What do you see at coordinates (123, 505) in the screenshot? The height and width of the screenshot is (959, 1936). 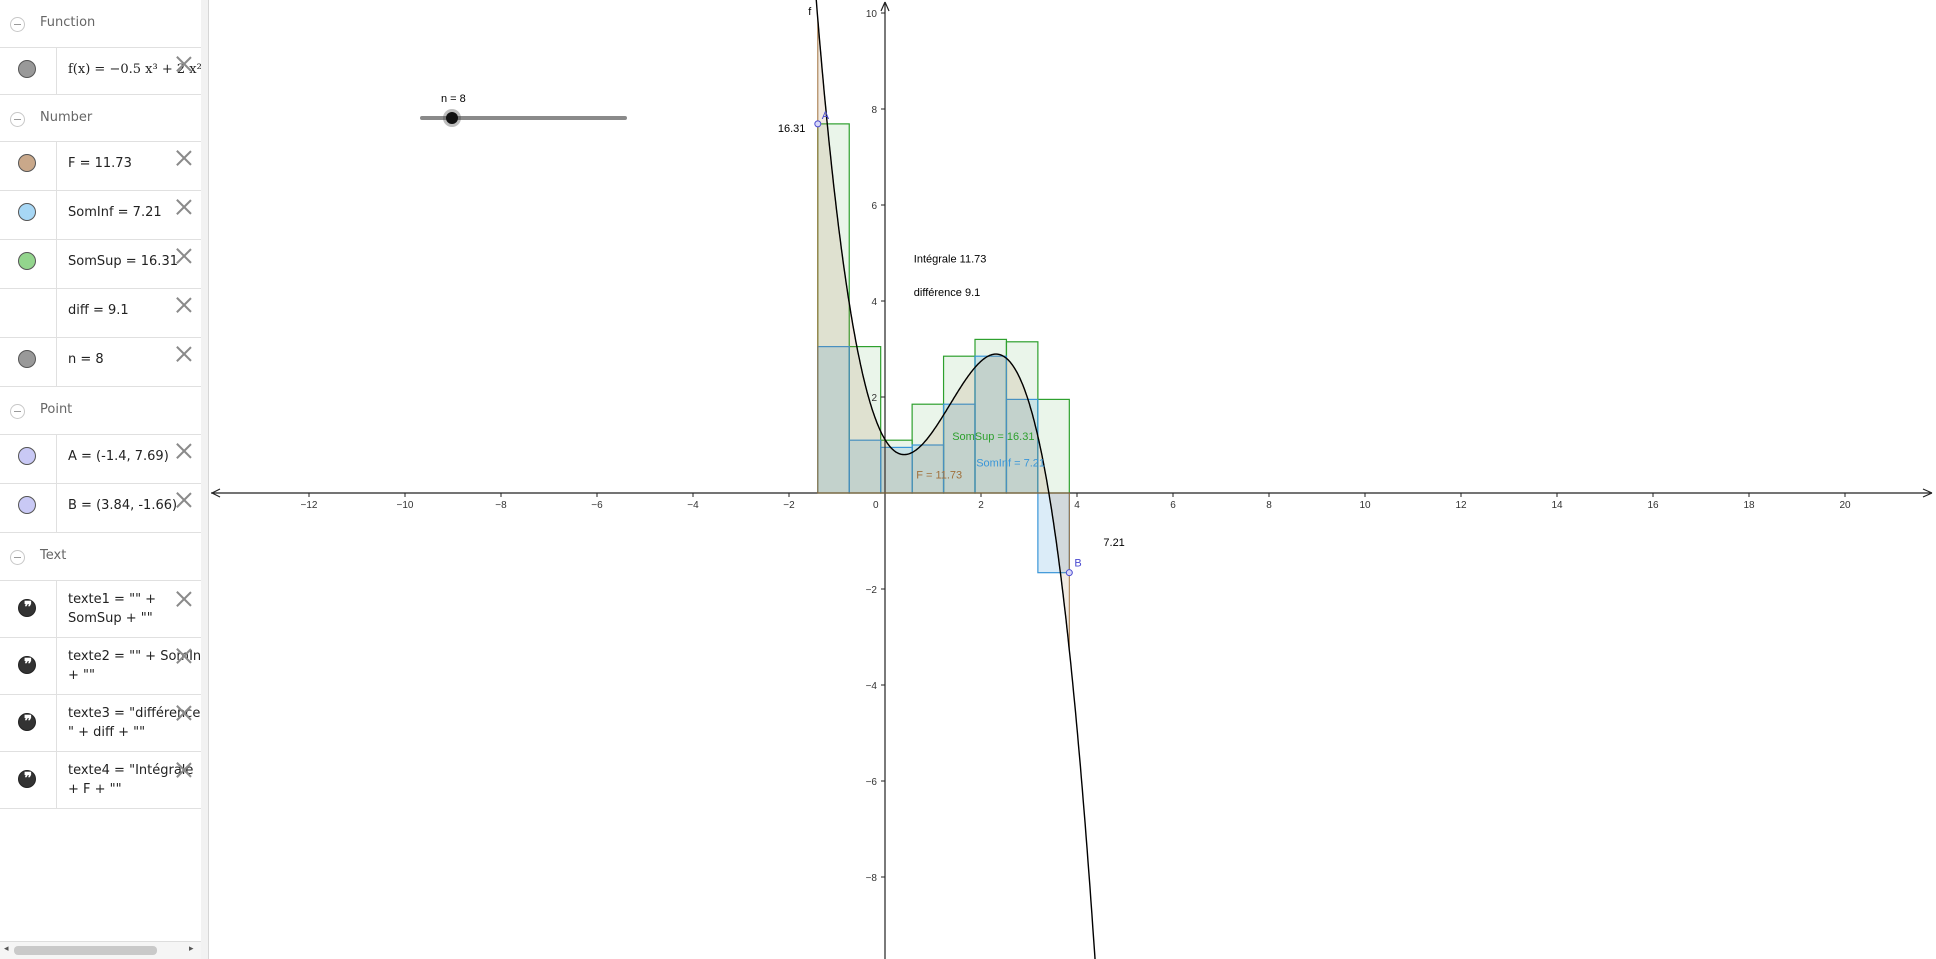 I see `point-expression: B = (3.84, -1.66)` at bounding box center [123, 505].